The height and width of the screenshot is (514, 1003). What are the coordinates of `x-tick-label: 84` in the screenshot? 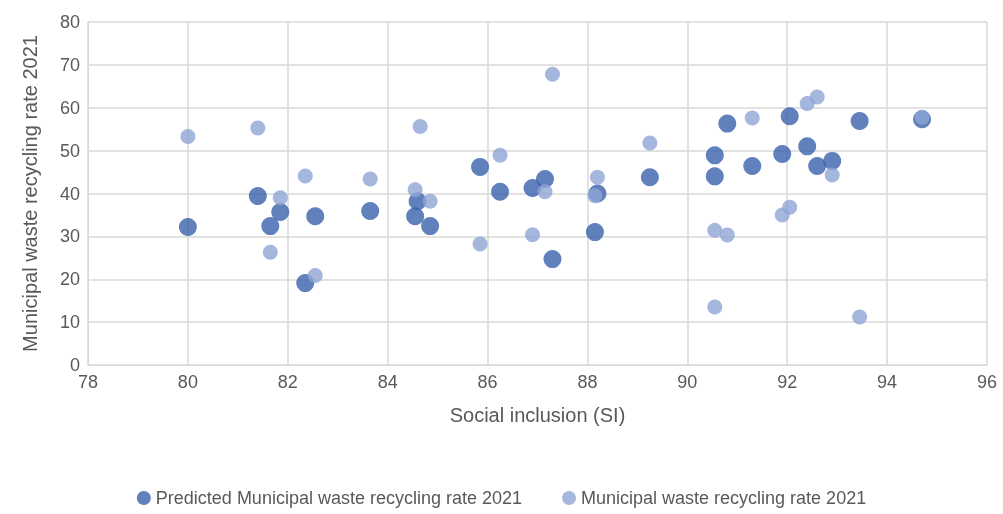 It's located at (387, 382).